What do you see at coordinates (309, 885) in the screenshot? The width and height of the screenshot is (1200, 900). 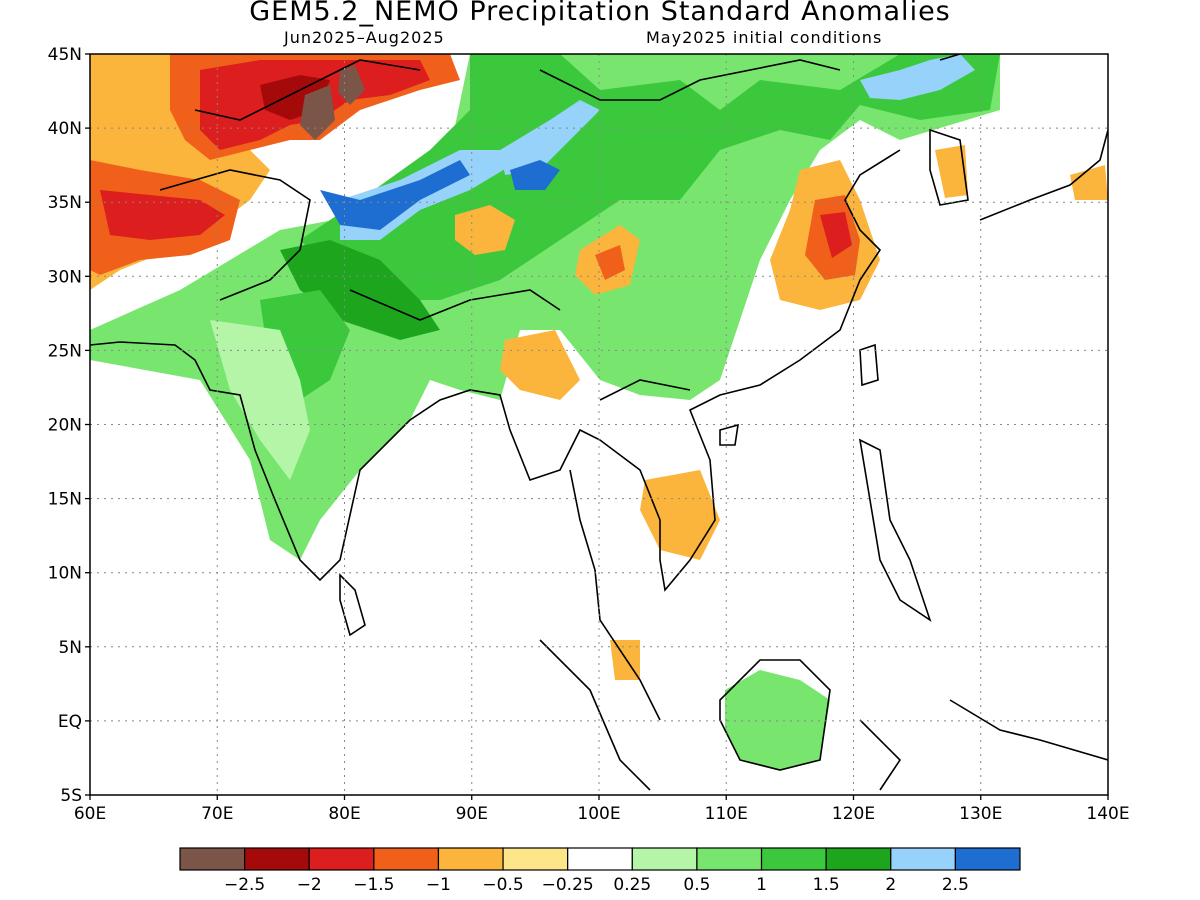 I see `colorbar-label: −2` at bounding box center [309, 885].